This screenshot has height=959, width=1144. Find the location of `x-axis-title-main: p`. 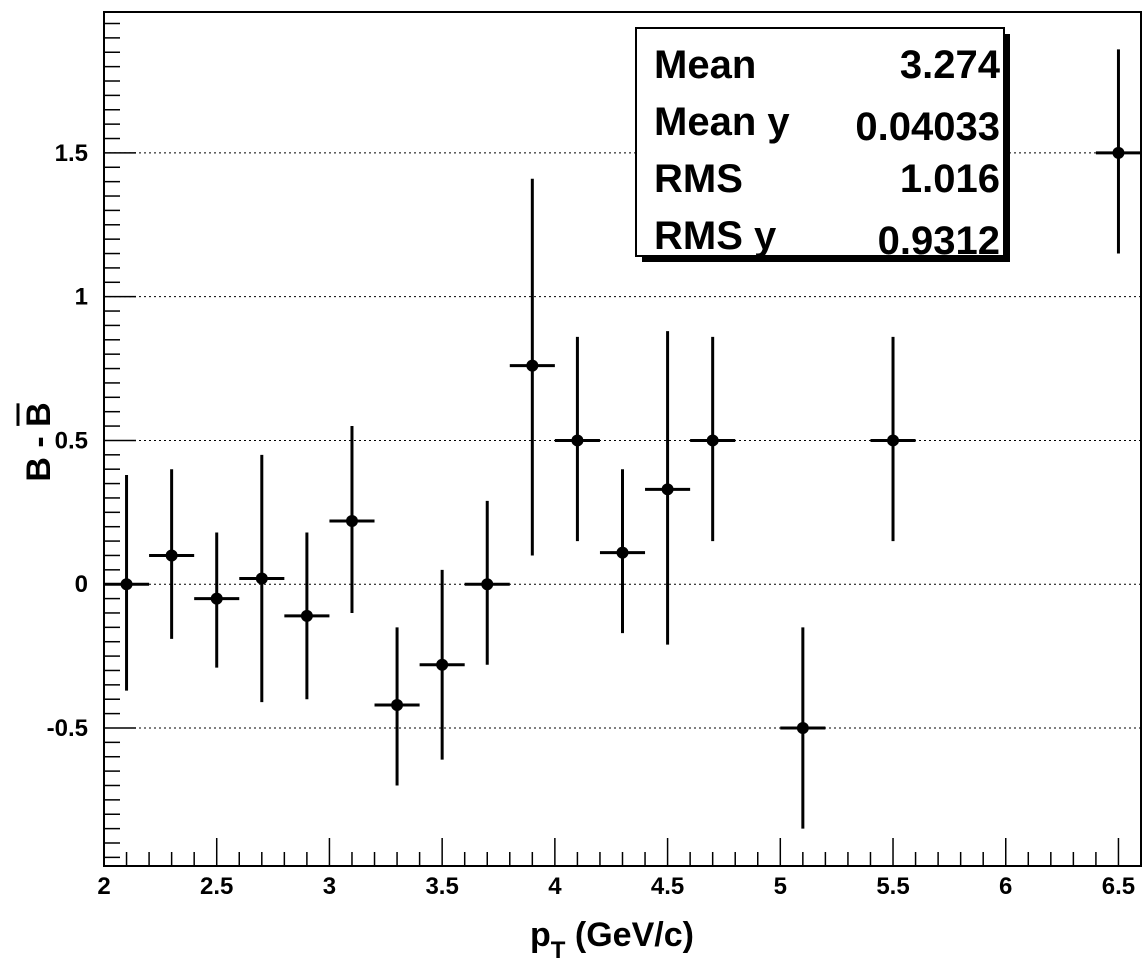

x-axis-title-main: p is located at coordinates (540, 935).